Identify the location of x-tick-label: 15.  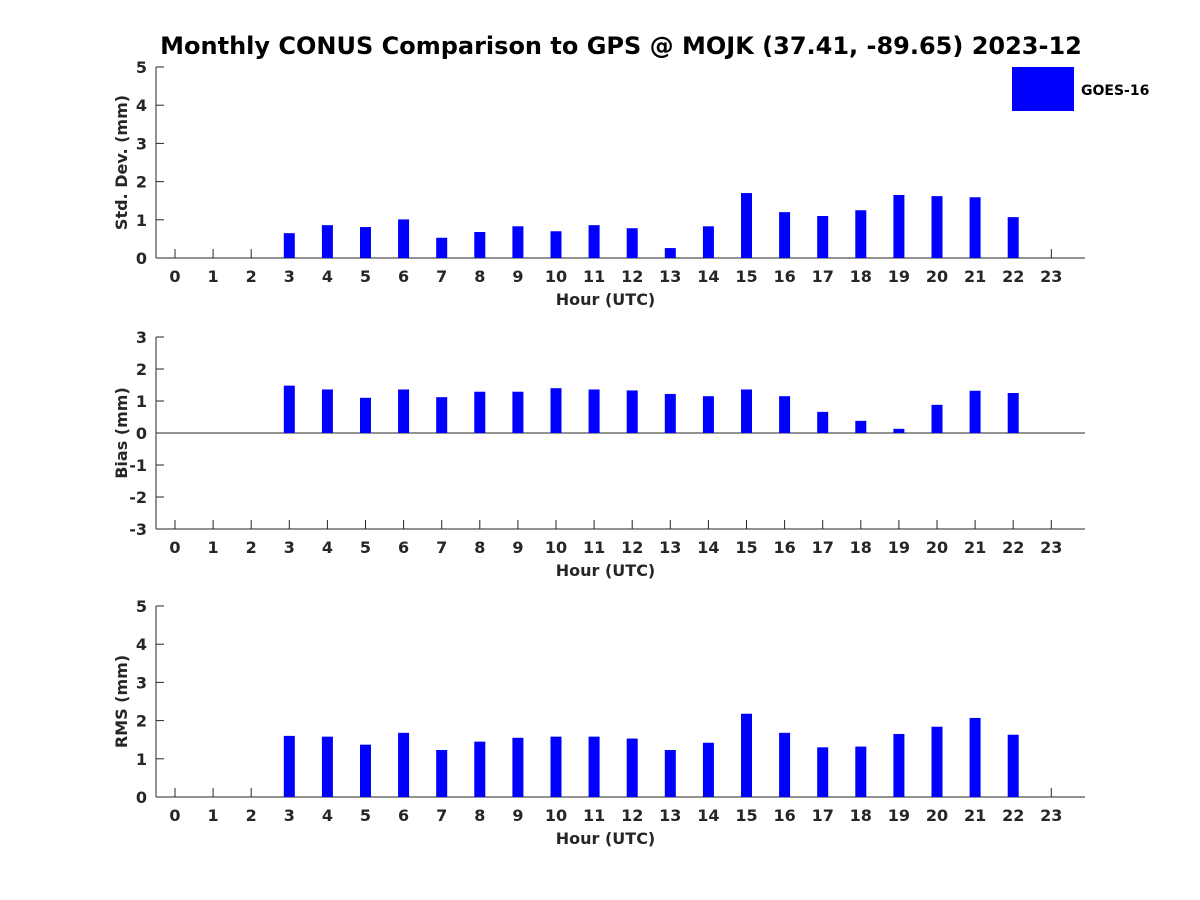
(746, 815).